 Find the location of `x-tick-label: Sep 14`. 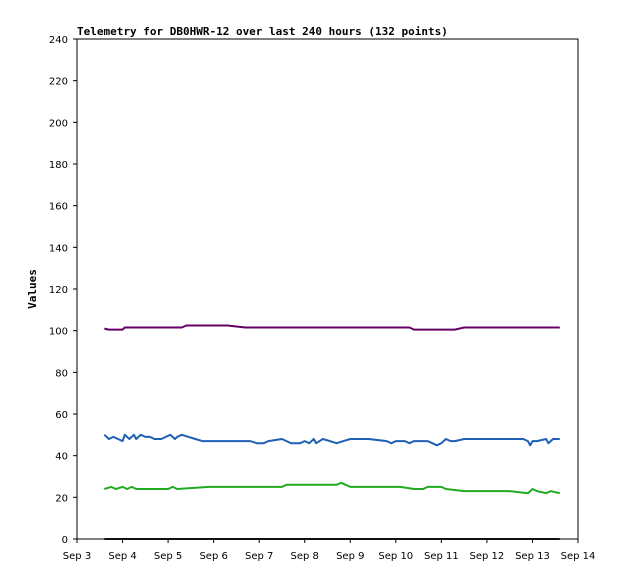

x-tick-label: Sep 14 is located at coordinates (578, 556).